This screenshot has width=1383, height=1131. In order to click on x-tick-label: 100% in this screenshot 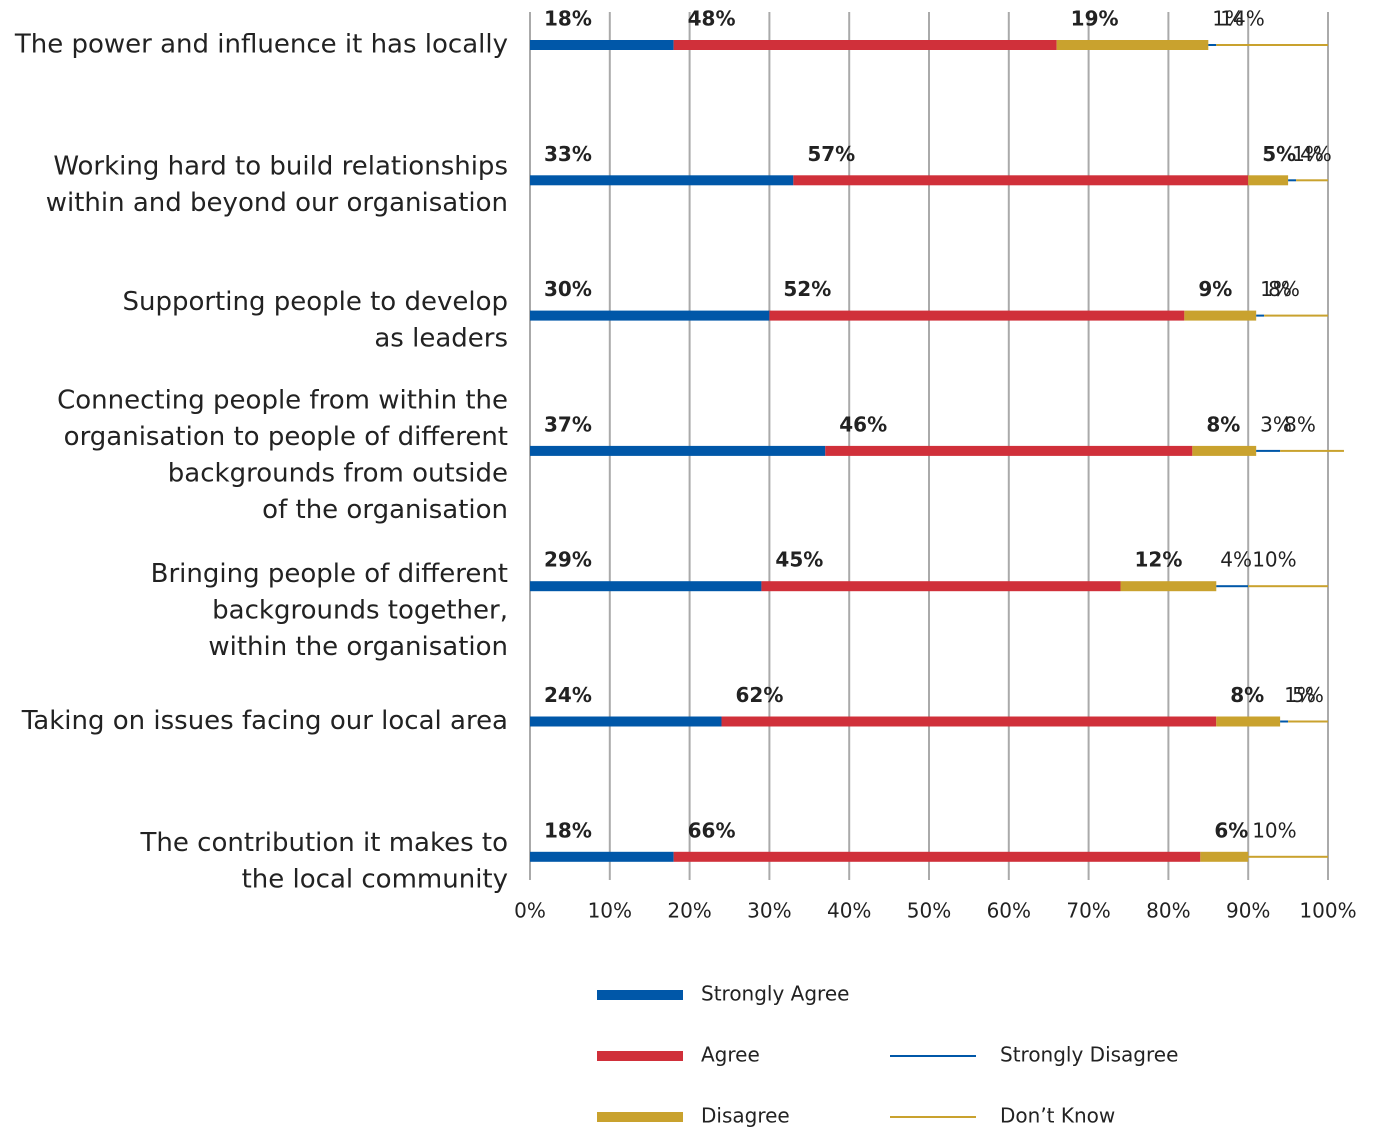, I will do `click(1327, 911)`.